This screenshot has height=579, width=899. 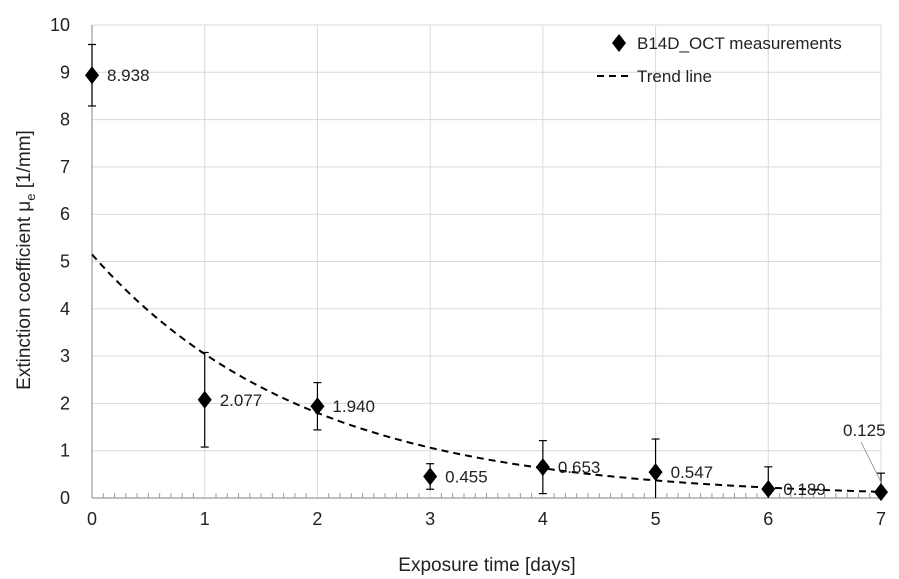 I want to click on x-tick-label: 2, so click(x=317, y=519).